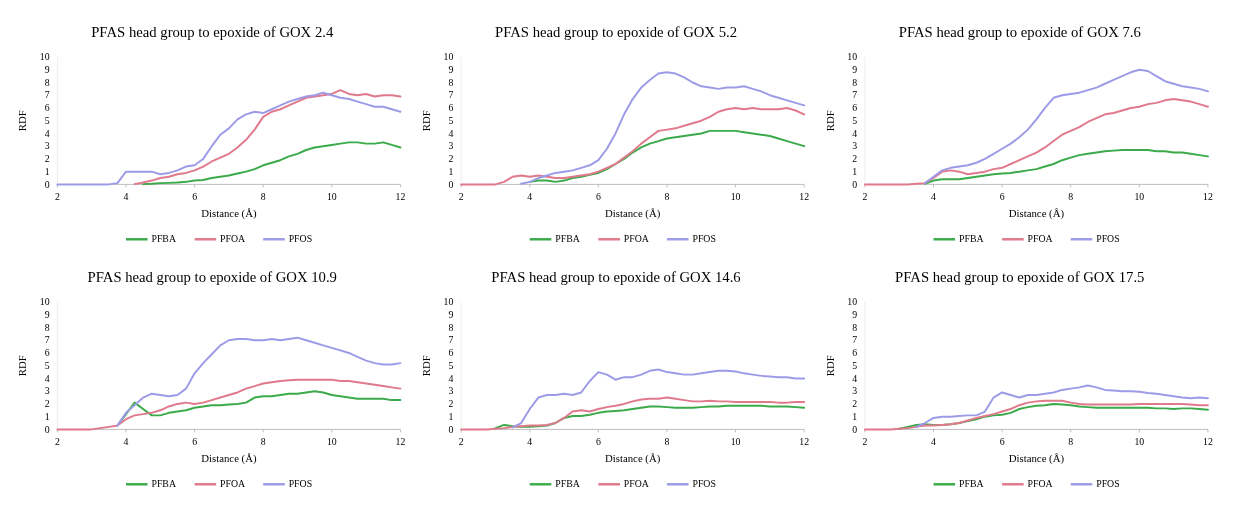  I want to click on chart-title: PFAS head group to epoxide of GOX 10.9, so click(212, 277).